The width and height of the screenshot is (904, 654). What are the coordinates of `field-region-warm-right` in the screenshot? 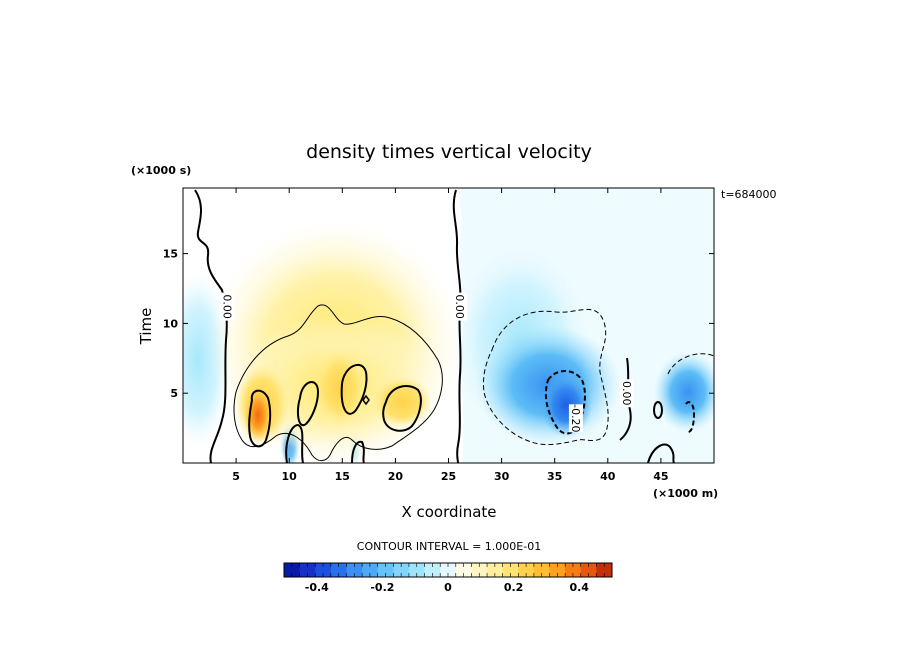 It's located at (402, 402).